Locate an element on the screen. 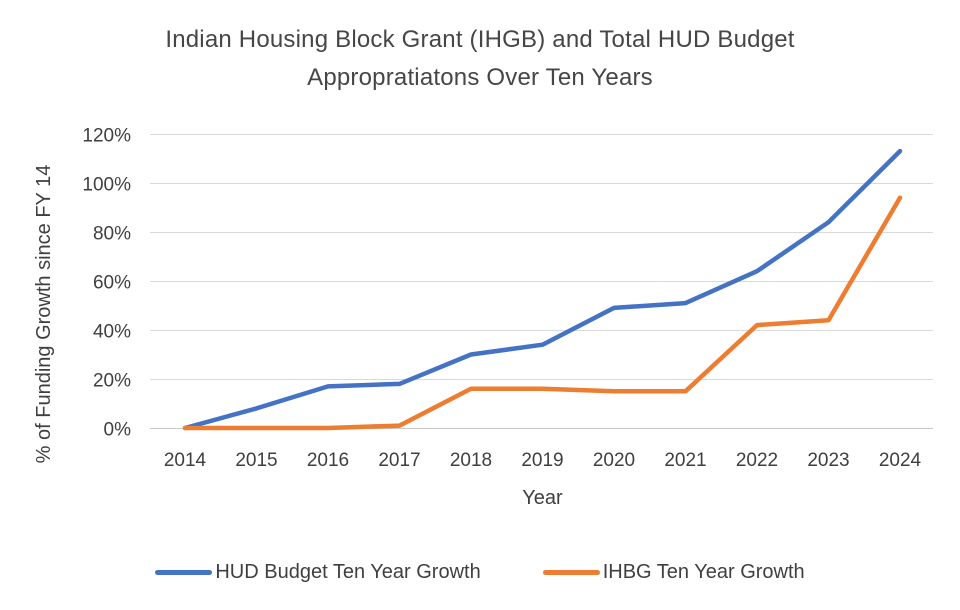  y-tick-label: 20% is located at coordinates (112, 381).